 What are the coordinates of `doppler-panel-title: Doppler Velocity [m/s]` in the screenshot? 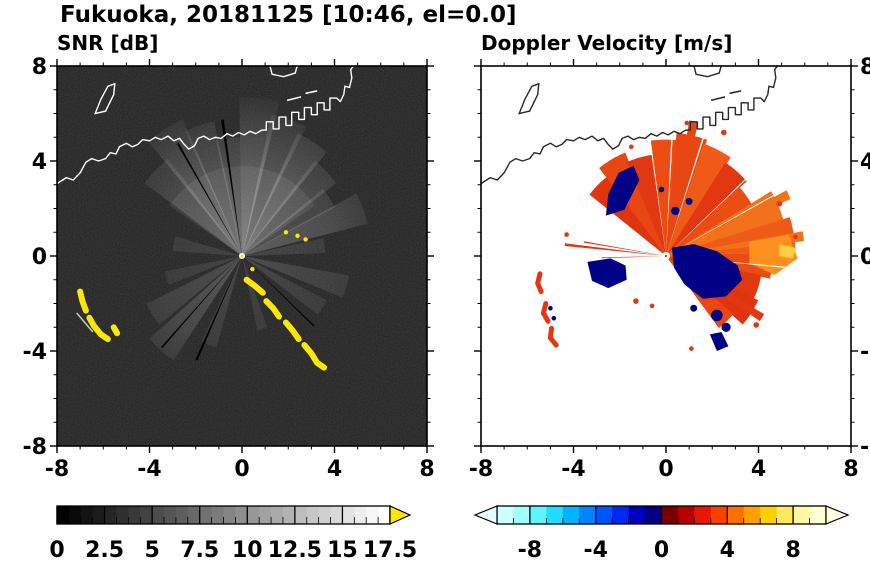 It's located at (607, 43).